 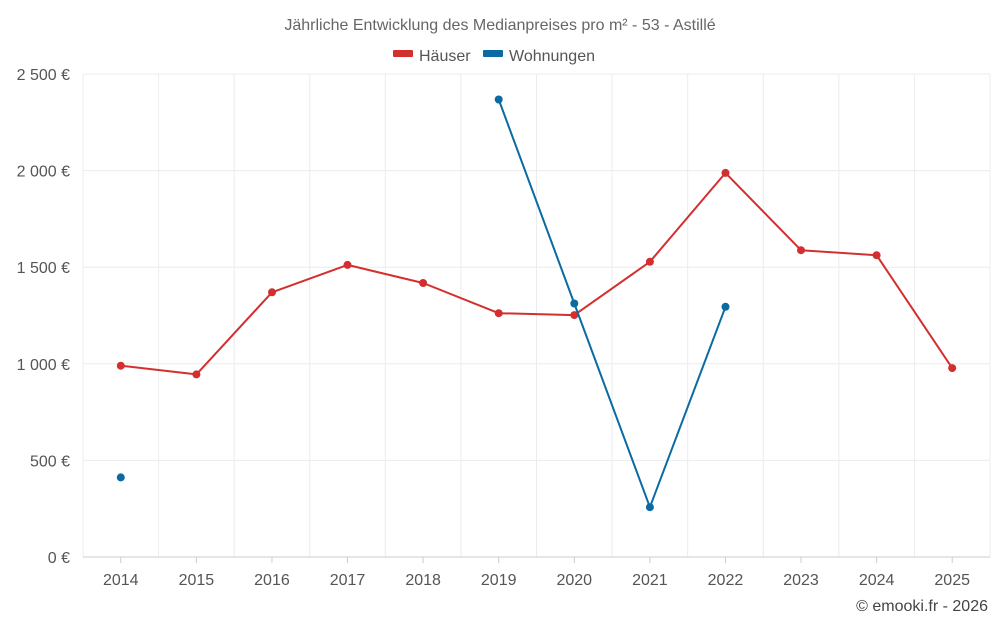 What do you see at coordinates (445, 56) in the screenshot?
I see `legend-label-haeuser: Häuser` at bounding box center [445, 56].